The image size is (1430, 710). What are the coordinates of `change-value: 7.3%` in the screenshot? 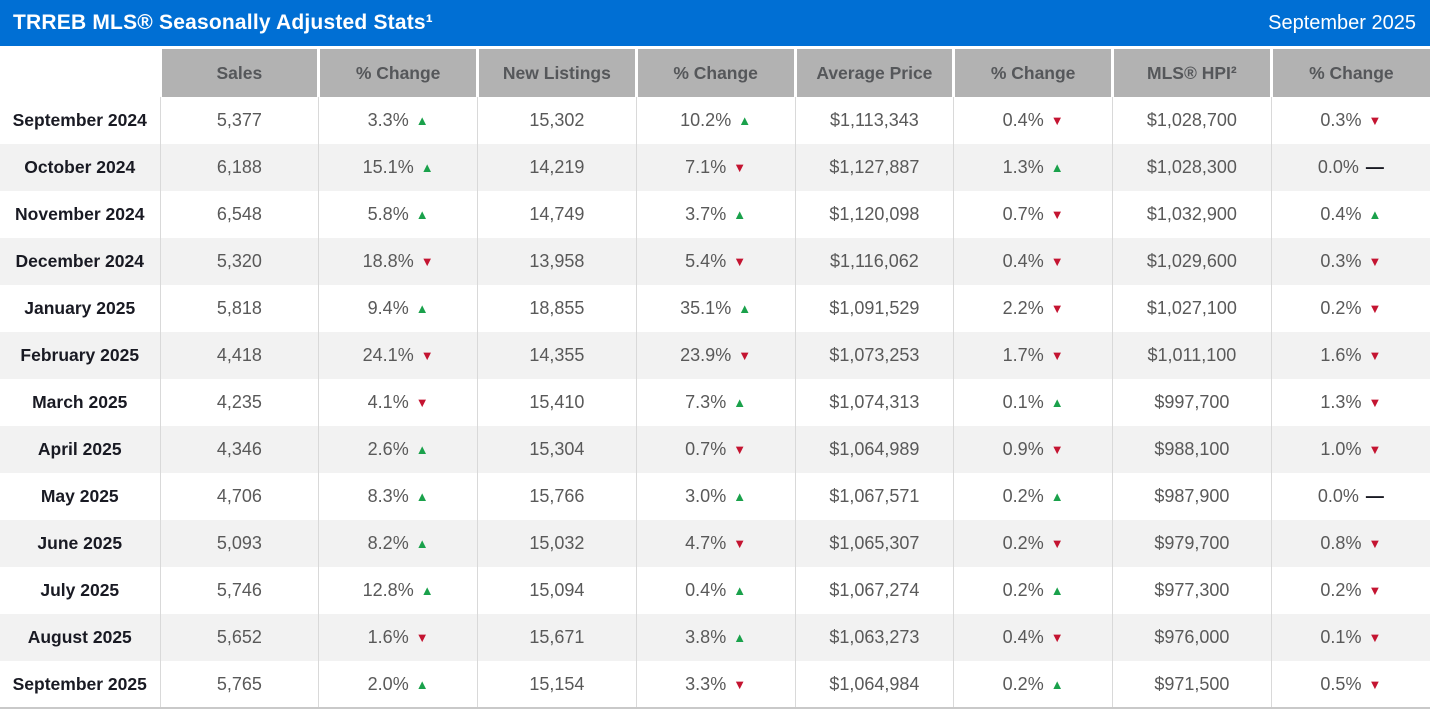 It's located at (706, 402).